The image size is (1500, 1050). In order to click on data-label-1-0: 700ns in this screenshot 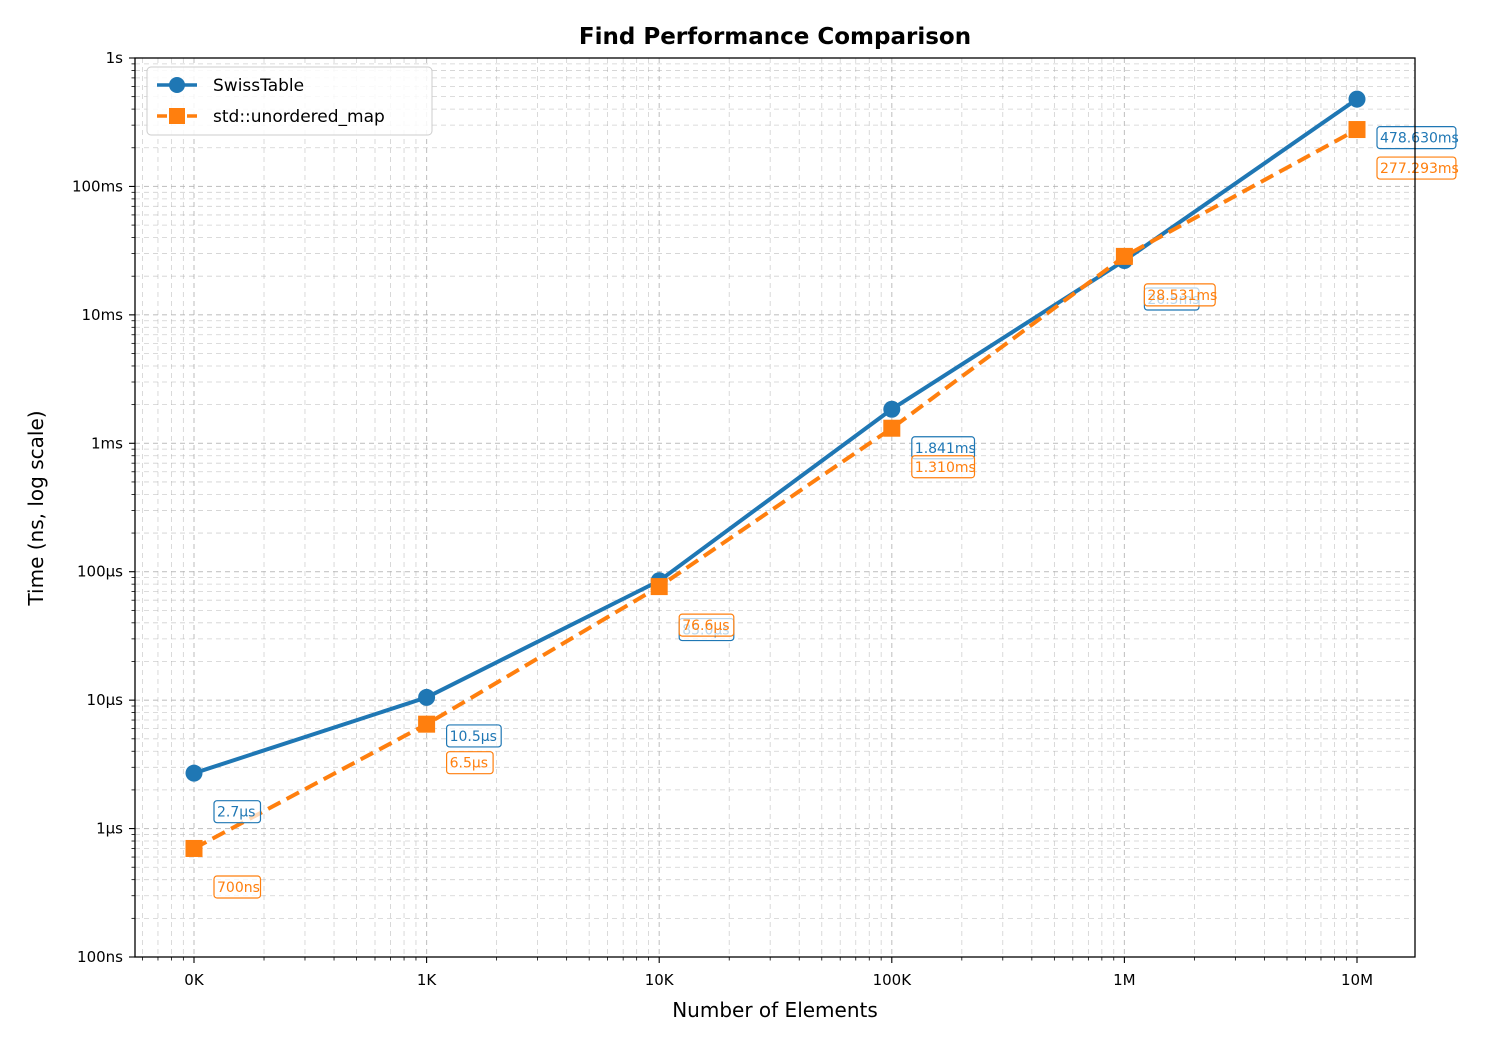, I will do `click(237, 887)`.